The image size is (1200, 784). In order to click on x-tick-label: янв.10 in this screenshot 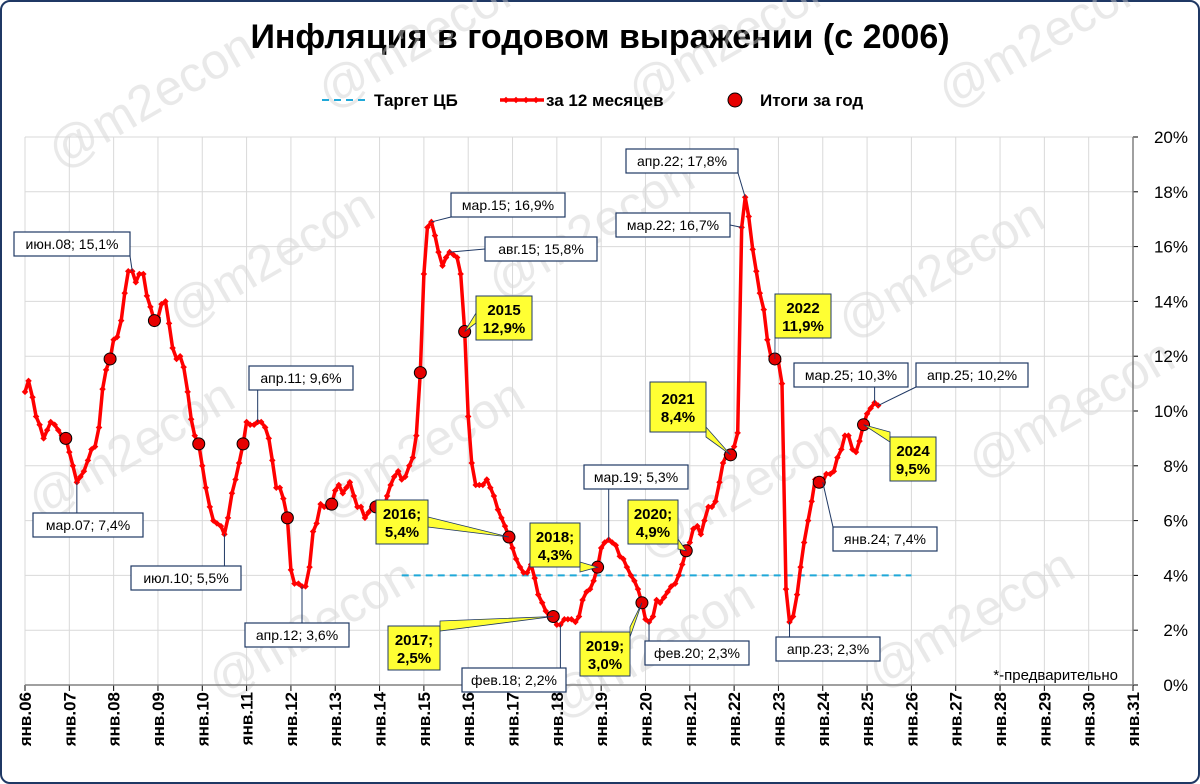, I will do `click(202, 719)`.